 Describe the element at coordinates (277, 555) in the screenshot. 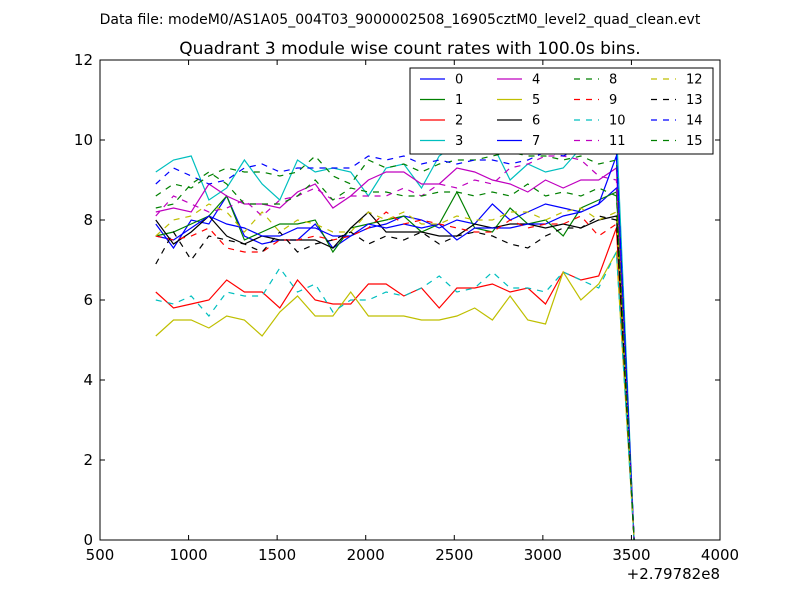

I see `x-tick-label: 1500` at that location.